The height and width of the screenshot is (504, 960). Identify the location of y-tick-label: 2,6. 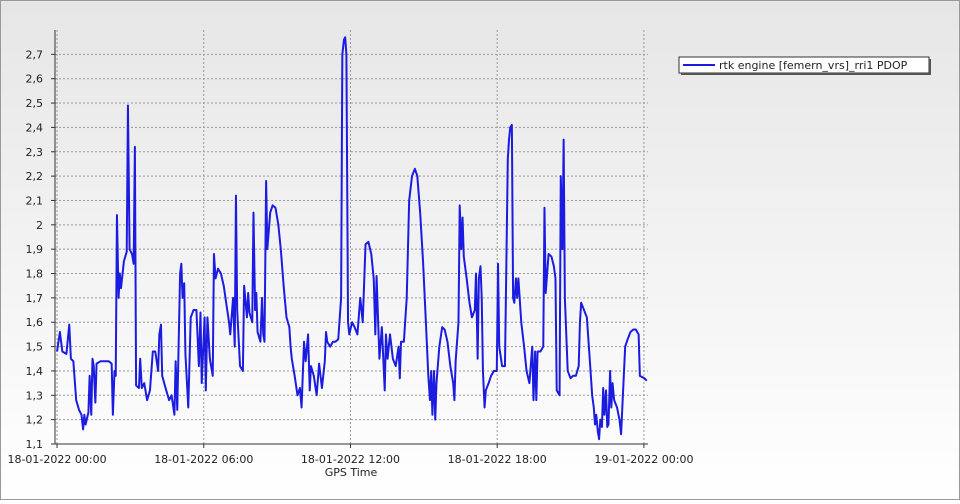
(35, 79).